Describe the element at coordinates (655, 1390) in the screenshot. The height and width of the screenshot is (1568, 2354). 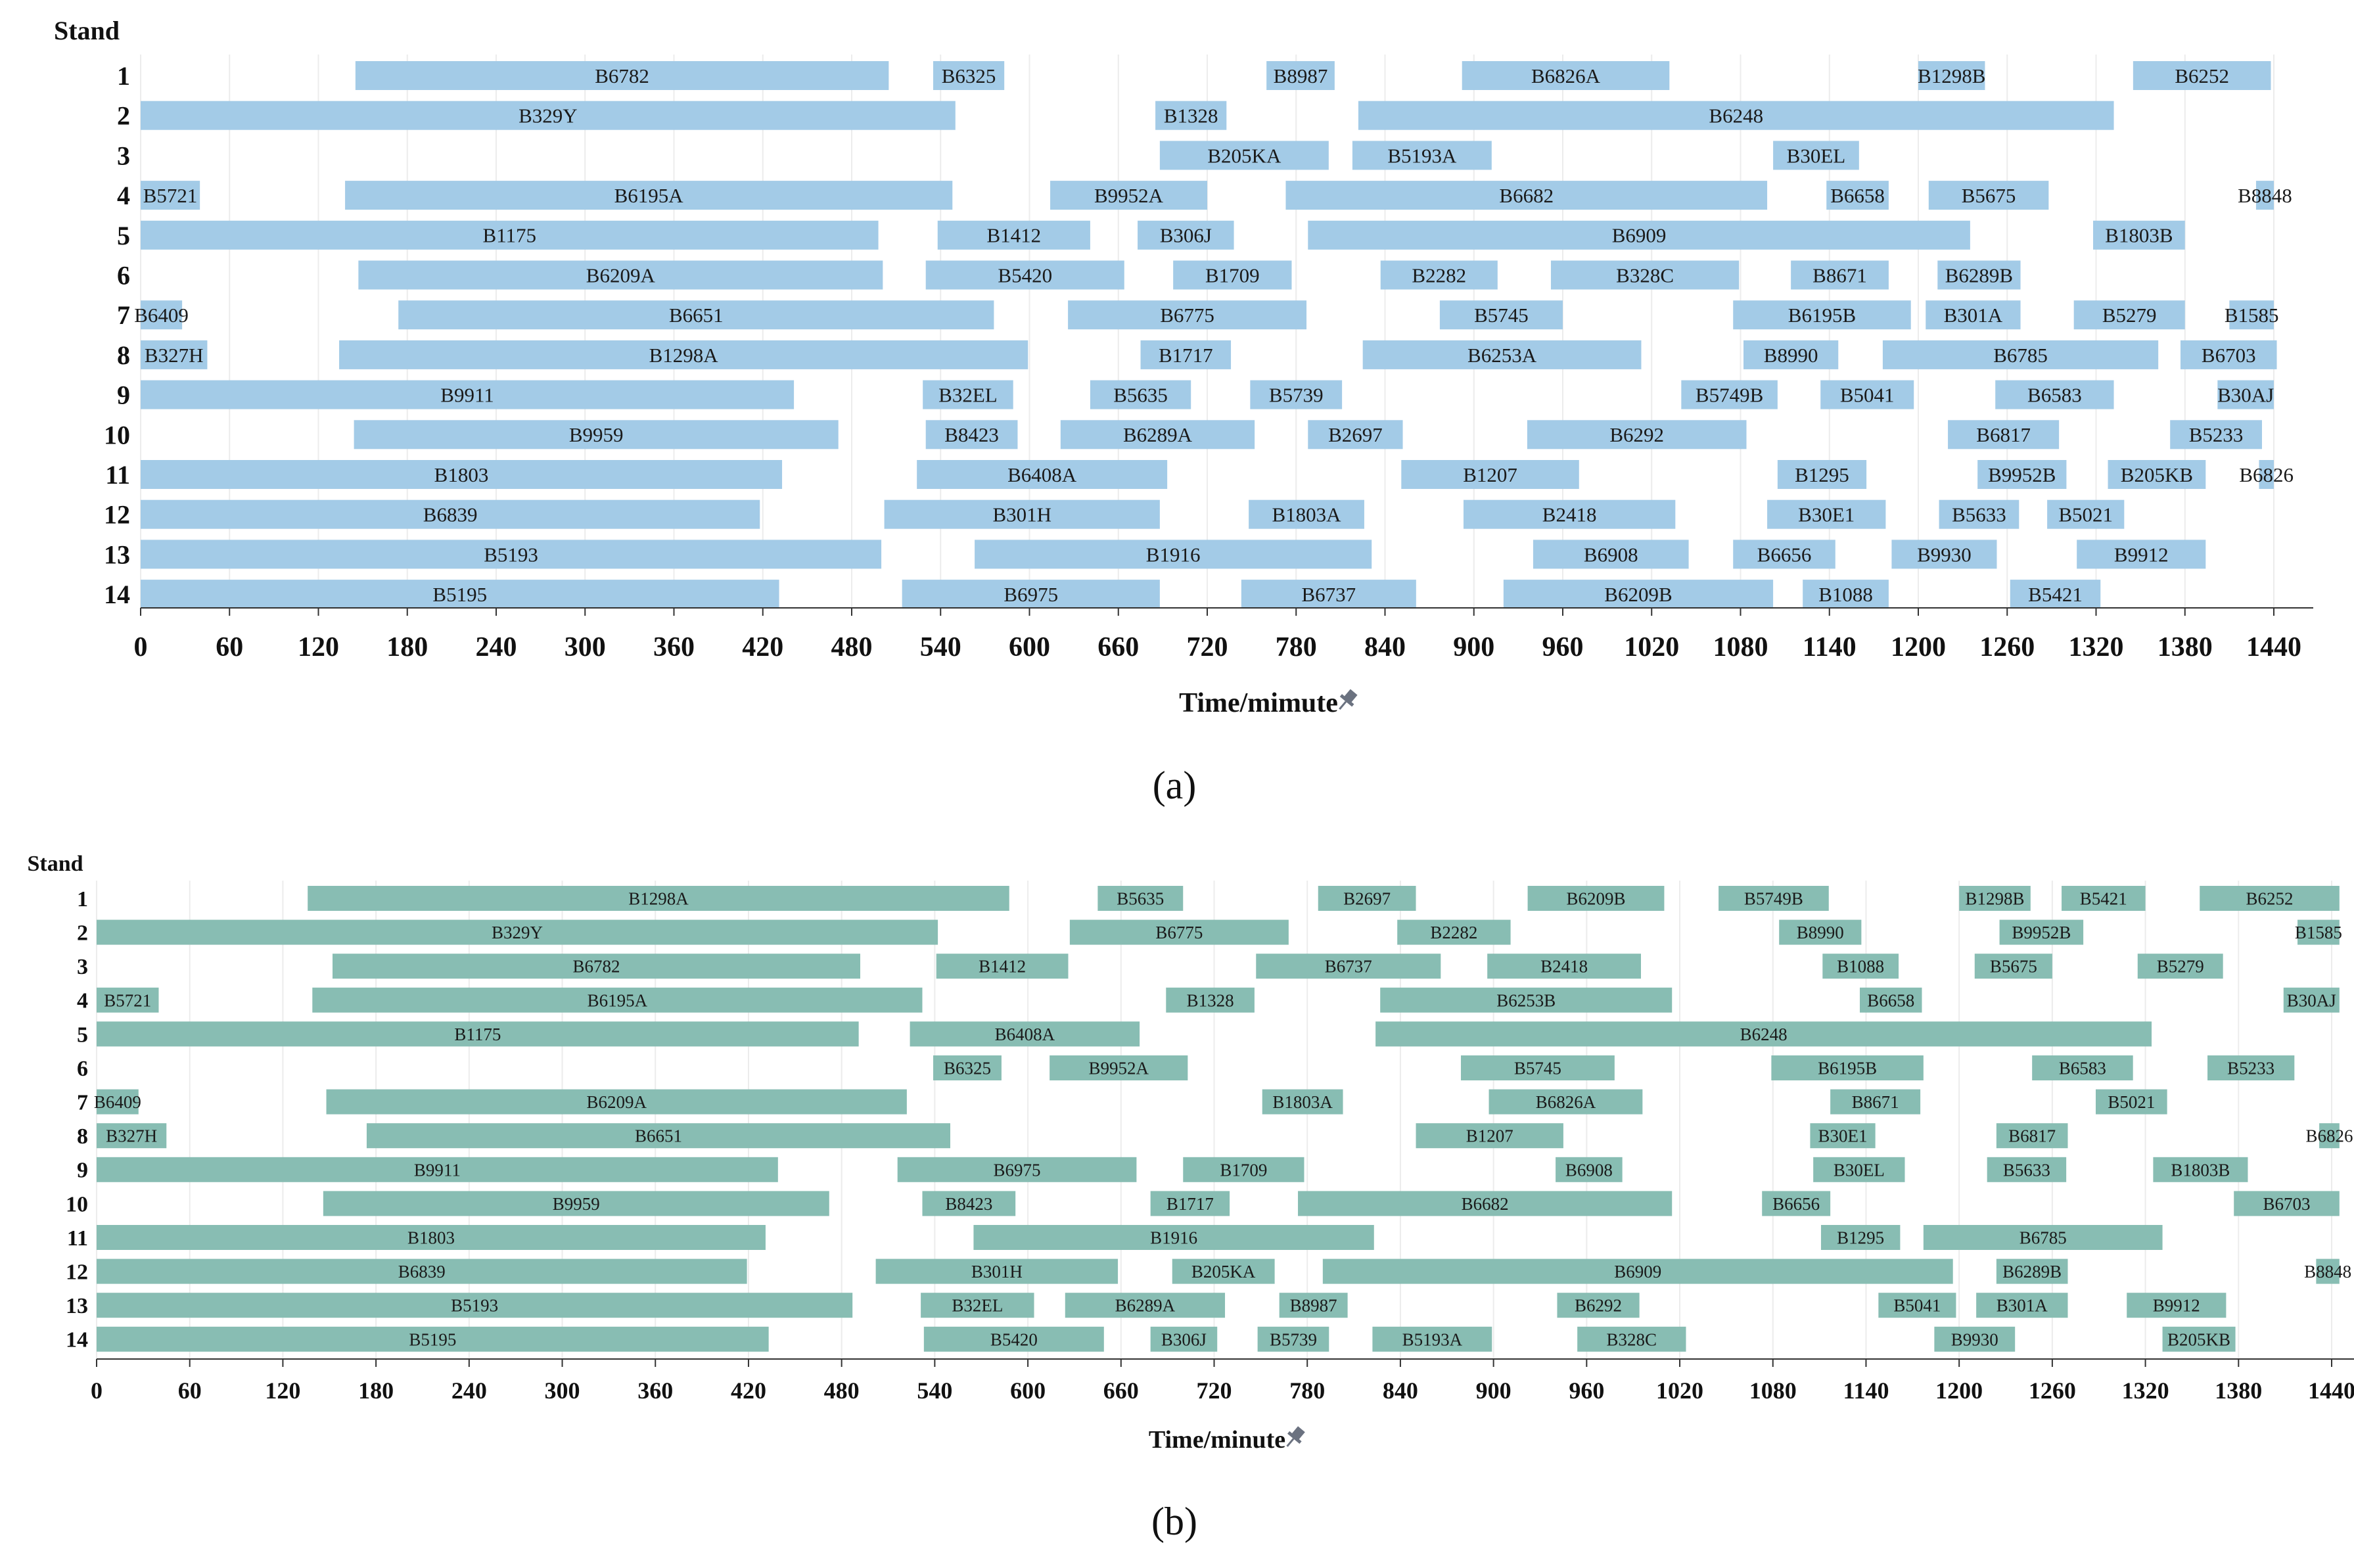
I see `x-tick-label: 360` at that location.